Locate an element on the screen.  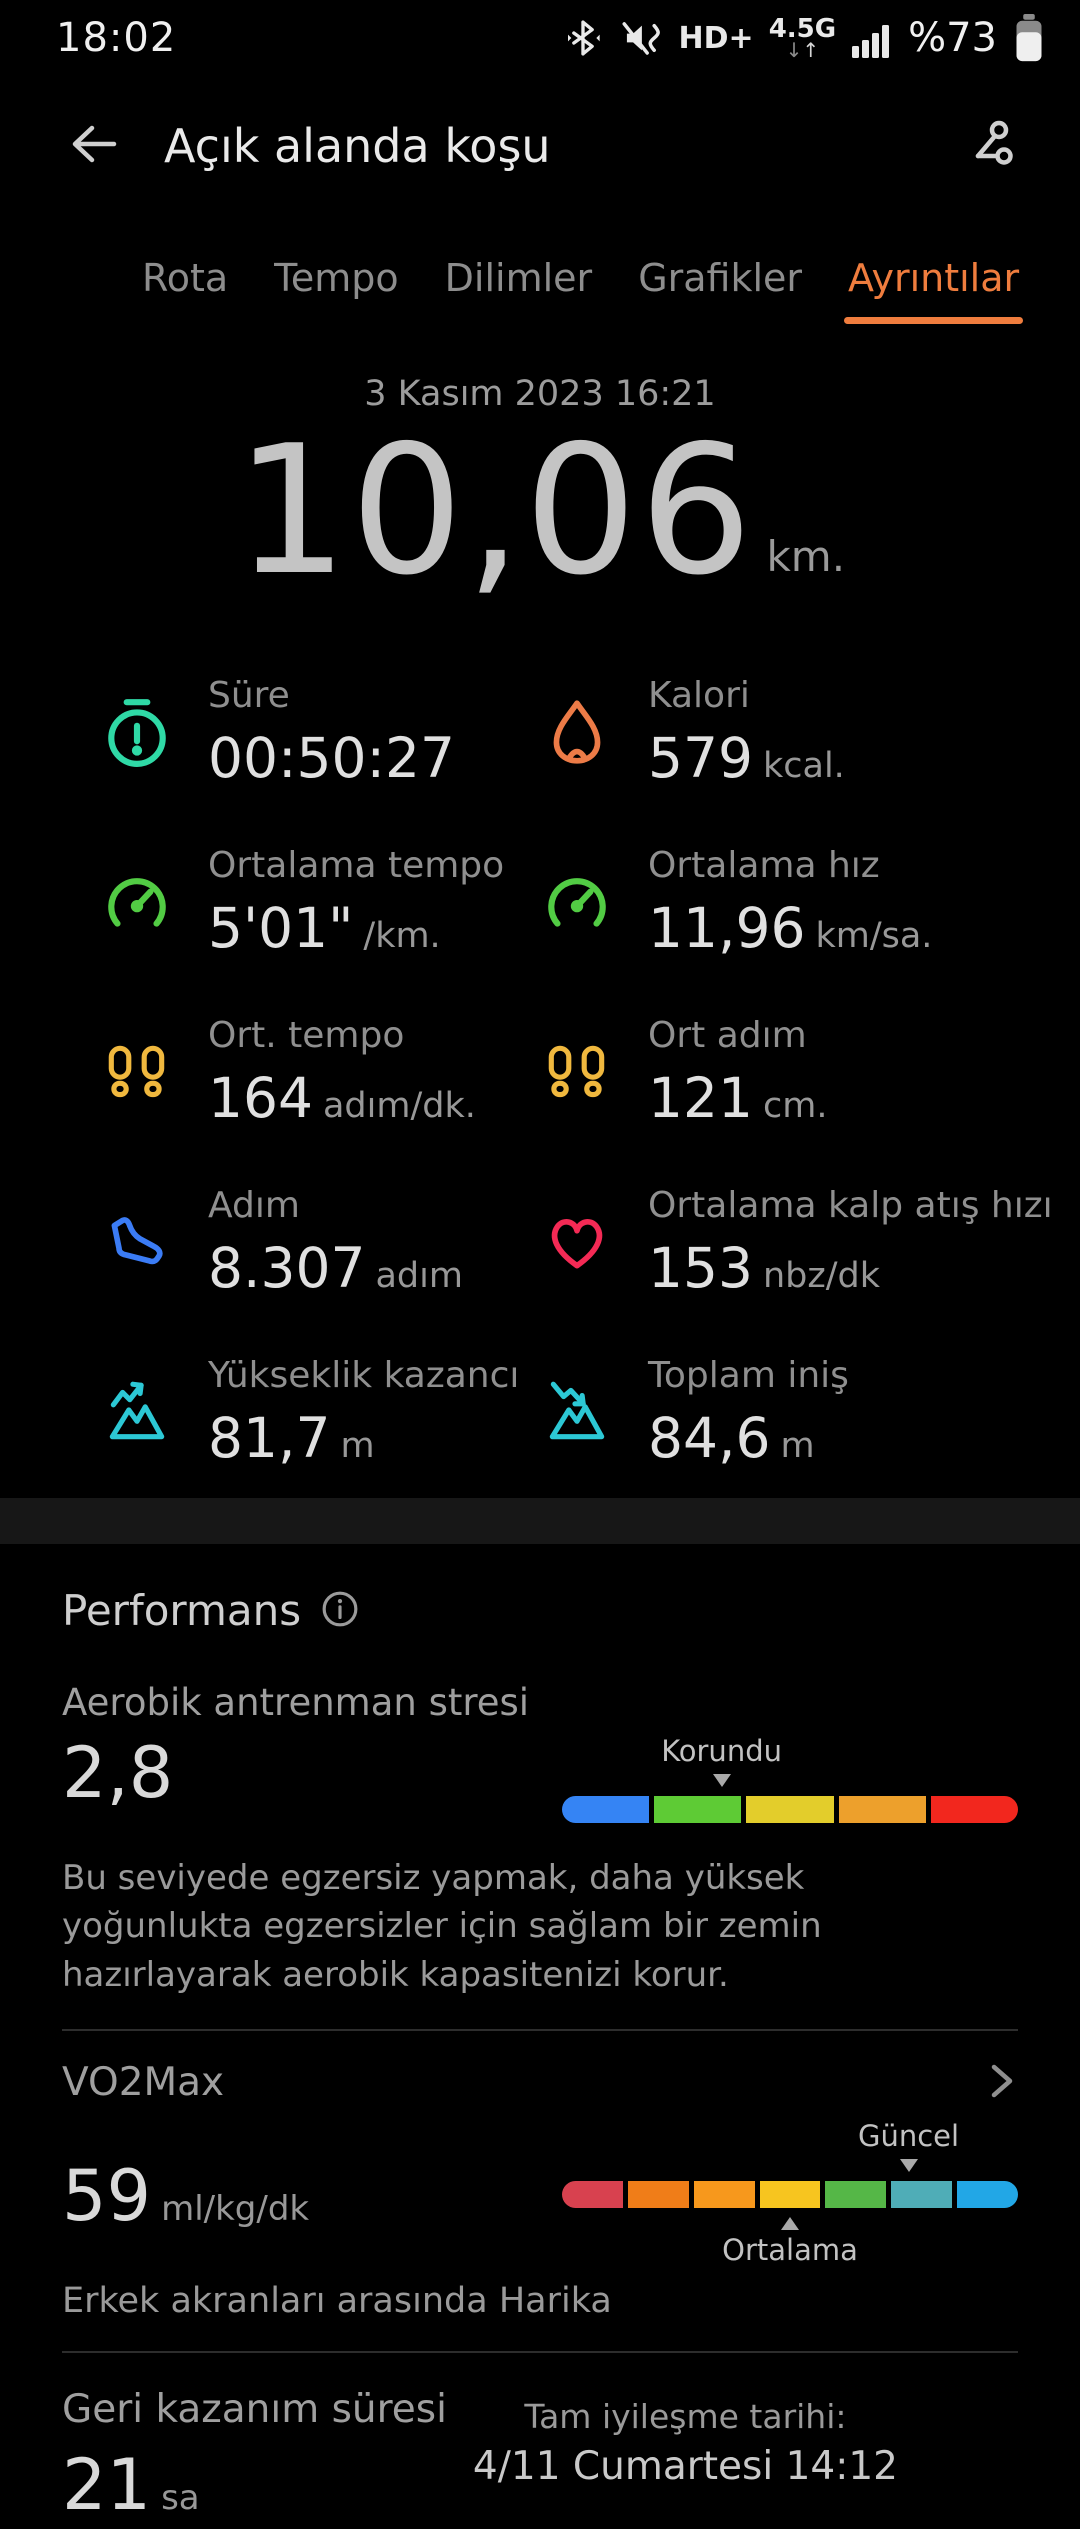
stat-value: 153 is located at coordinates (700, 1267).